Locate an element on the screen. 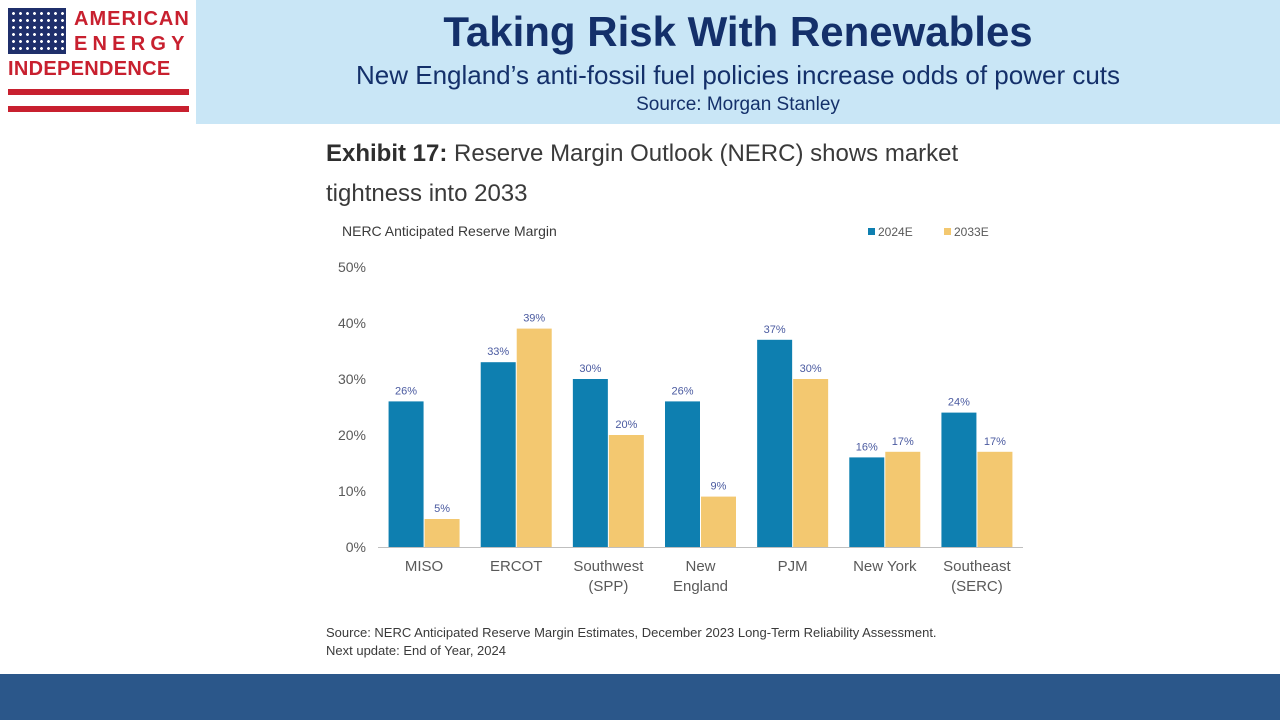  logo-line-american: AMERICAN is located at coordinates (132, 19).